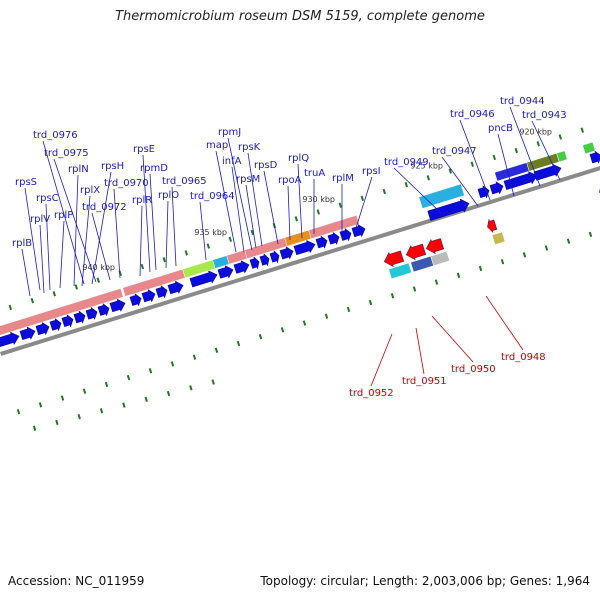 This screenshot has height=600, width=600. I want to click on gene-label-rpmJ: rpmJ, so click(229, 132).